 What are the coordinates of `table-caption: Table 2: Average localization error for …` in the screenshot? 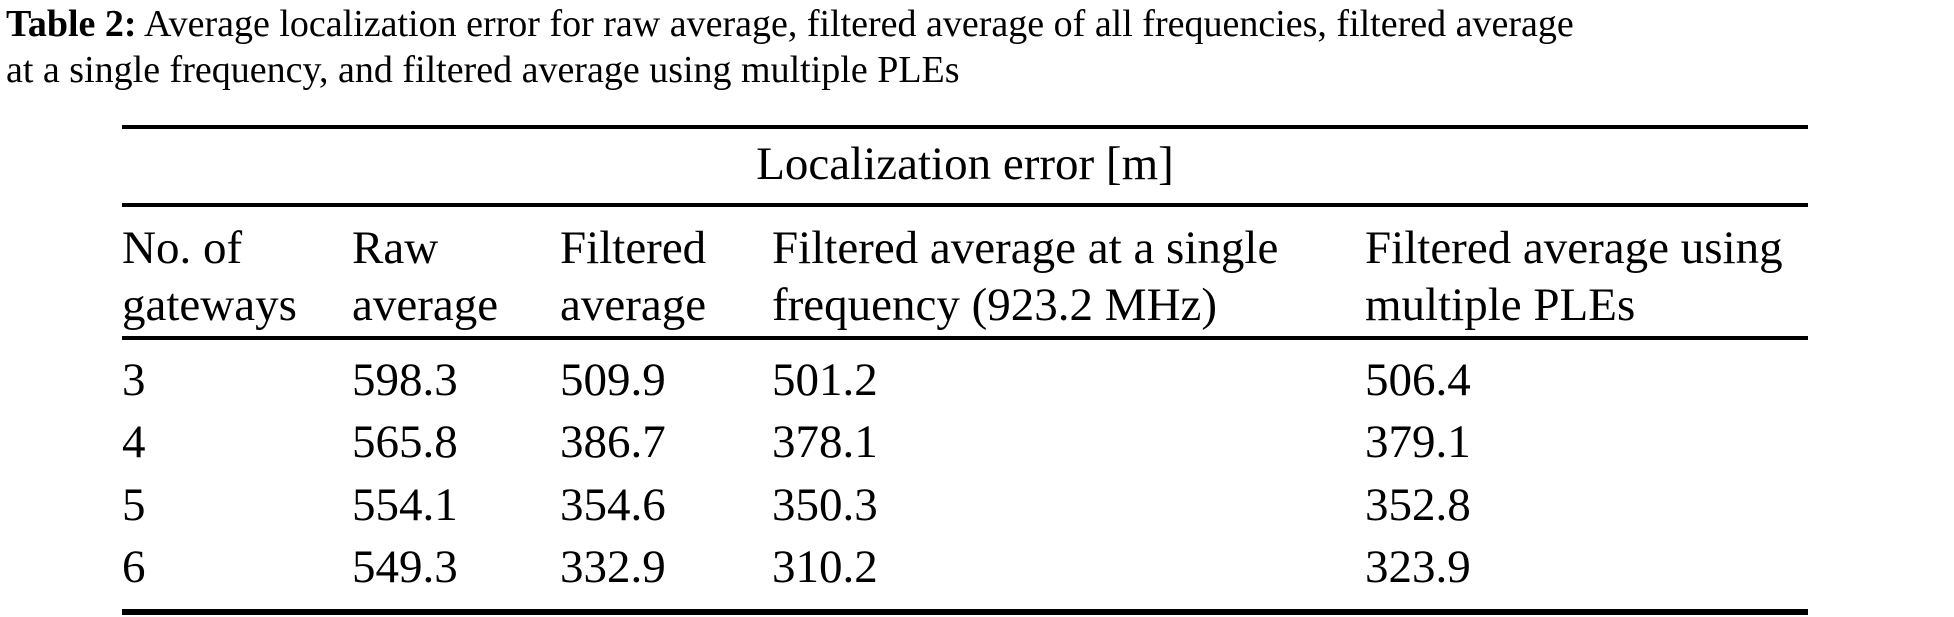 It's located at (790, 47).